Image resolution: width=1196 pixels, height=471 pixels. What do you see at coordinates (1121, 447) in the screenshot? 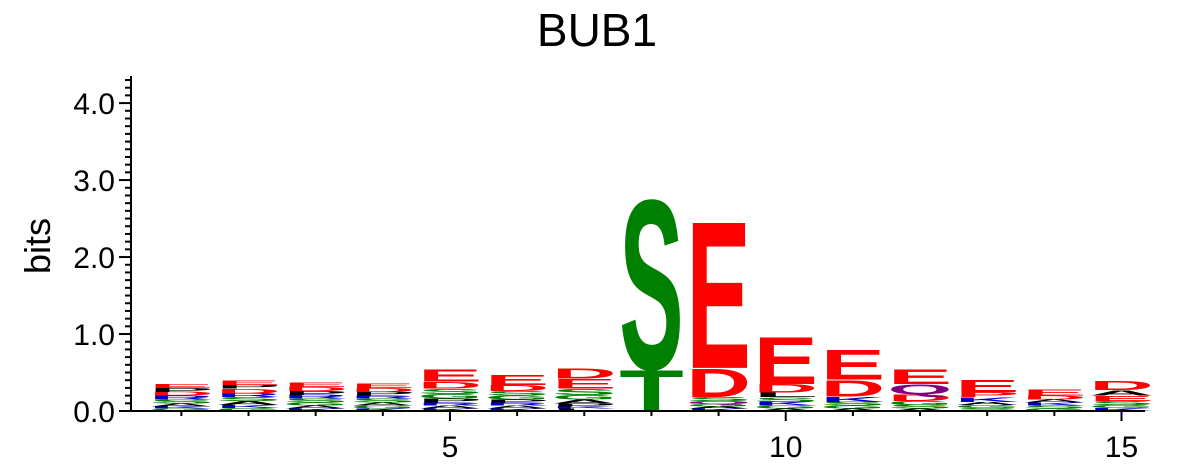
I see `x-tick-label: 15` at bounding box center [1121, 447].